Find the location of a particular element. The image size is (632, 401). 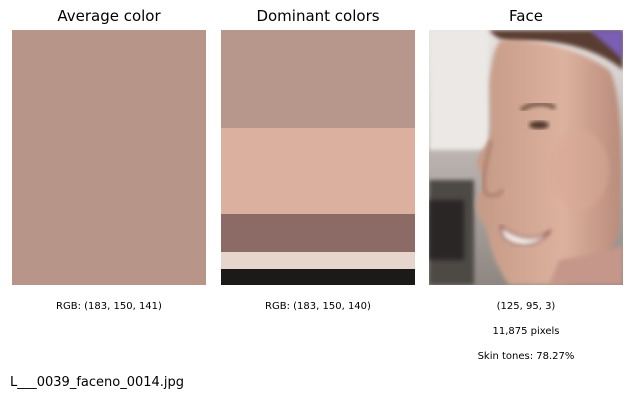

dominant-colors-title: Dominant colors is located at coordinates (318, 16).